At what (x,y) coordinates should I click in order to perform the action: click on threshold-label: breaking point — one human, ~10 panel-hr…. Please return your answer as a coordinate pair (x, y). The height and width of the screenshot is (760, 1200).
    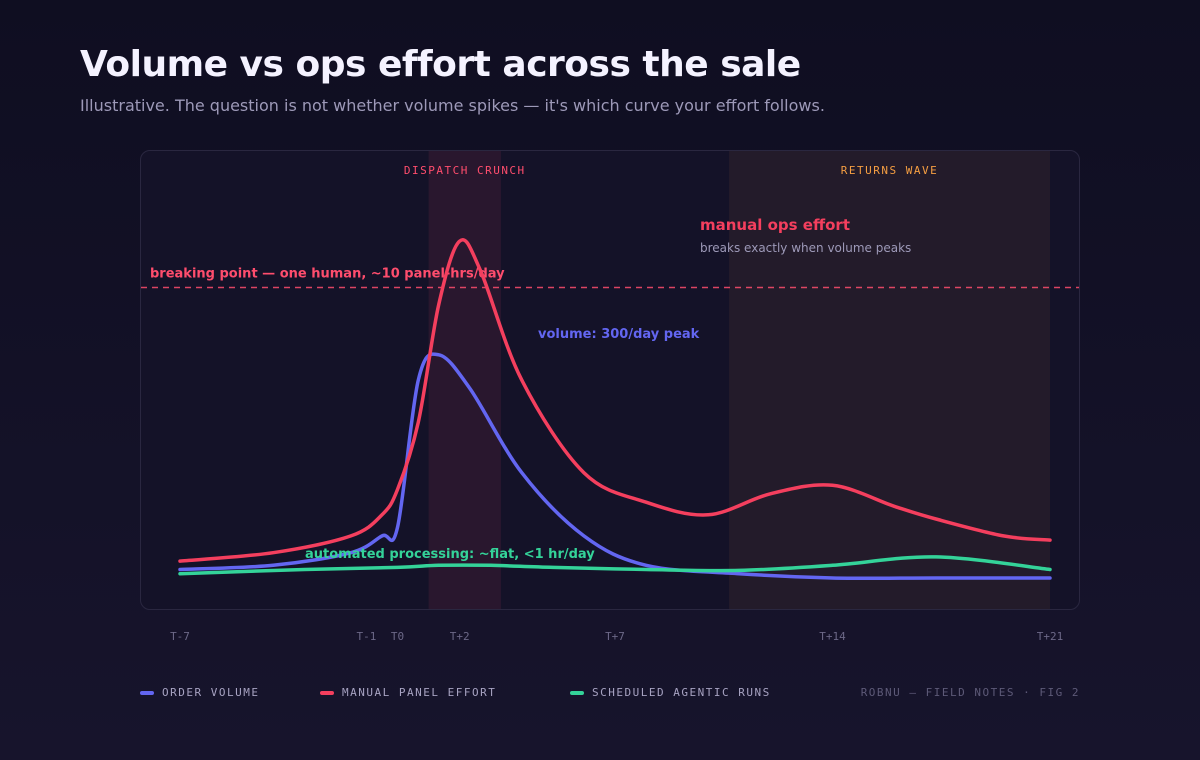
    Looking at the image, I should click on (327, 273).